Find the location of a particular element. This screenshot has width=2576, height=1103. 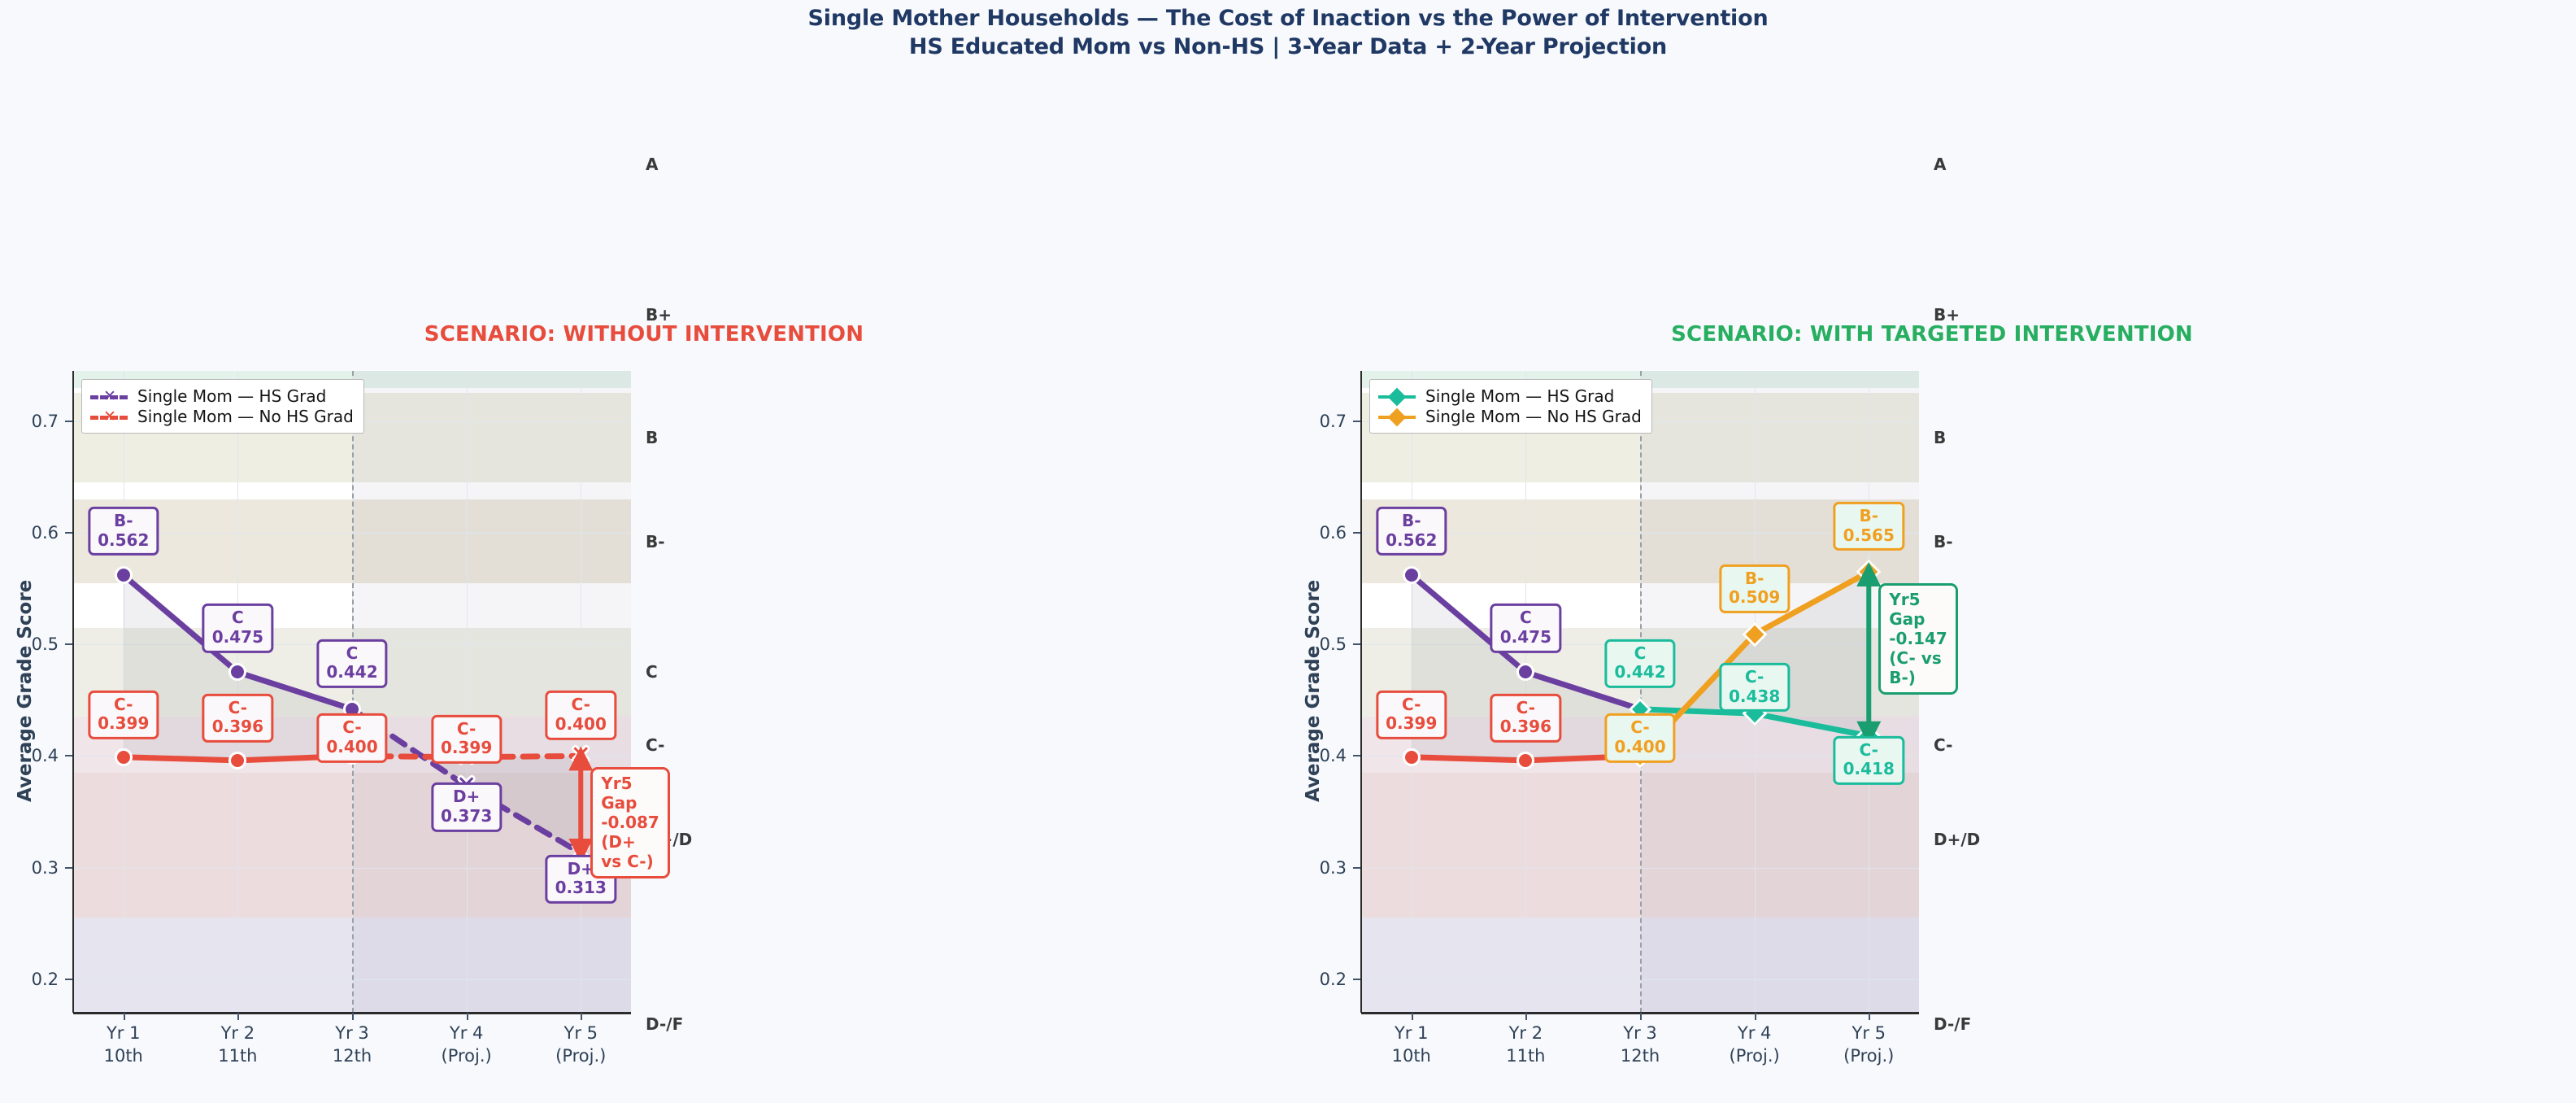

legend-item: ✕ Single Mom — No HS Grad is located at coordinates (222, 416).